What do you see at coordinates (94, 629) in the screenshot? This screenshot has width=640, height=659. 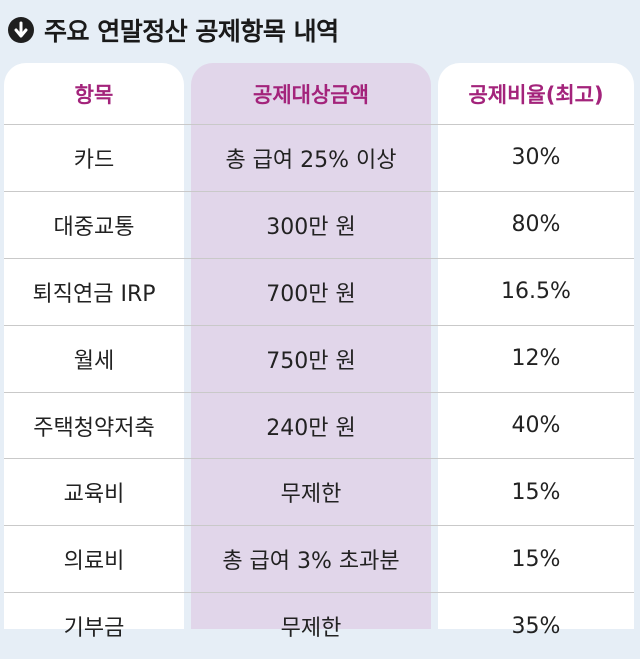 I see `row-item: 기부금` at bounding box center [94, 629].